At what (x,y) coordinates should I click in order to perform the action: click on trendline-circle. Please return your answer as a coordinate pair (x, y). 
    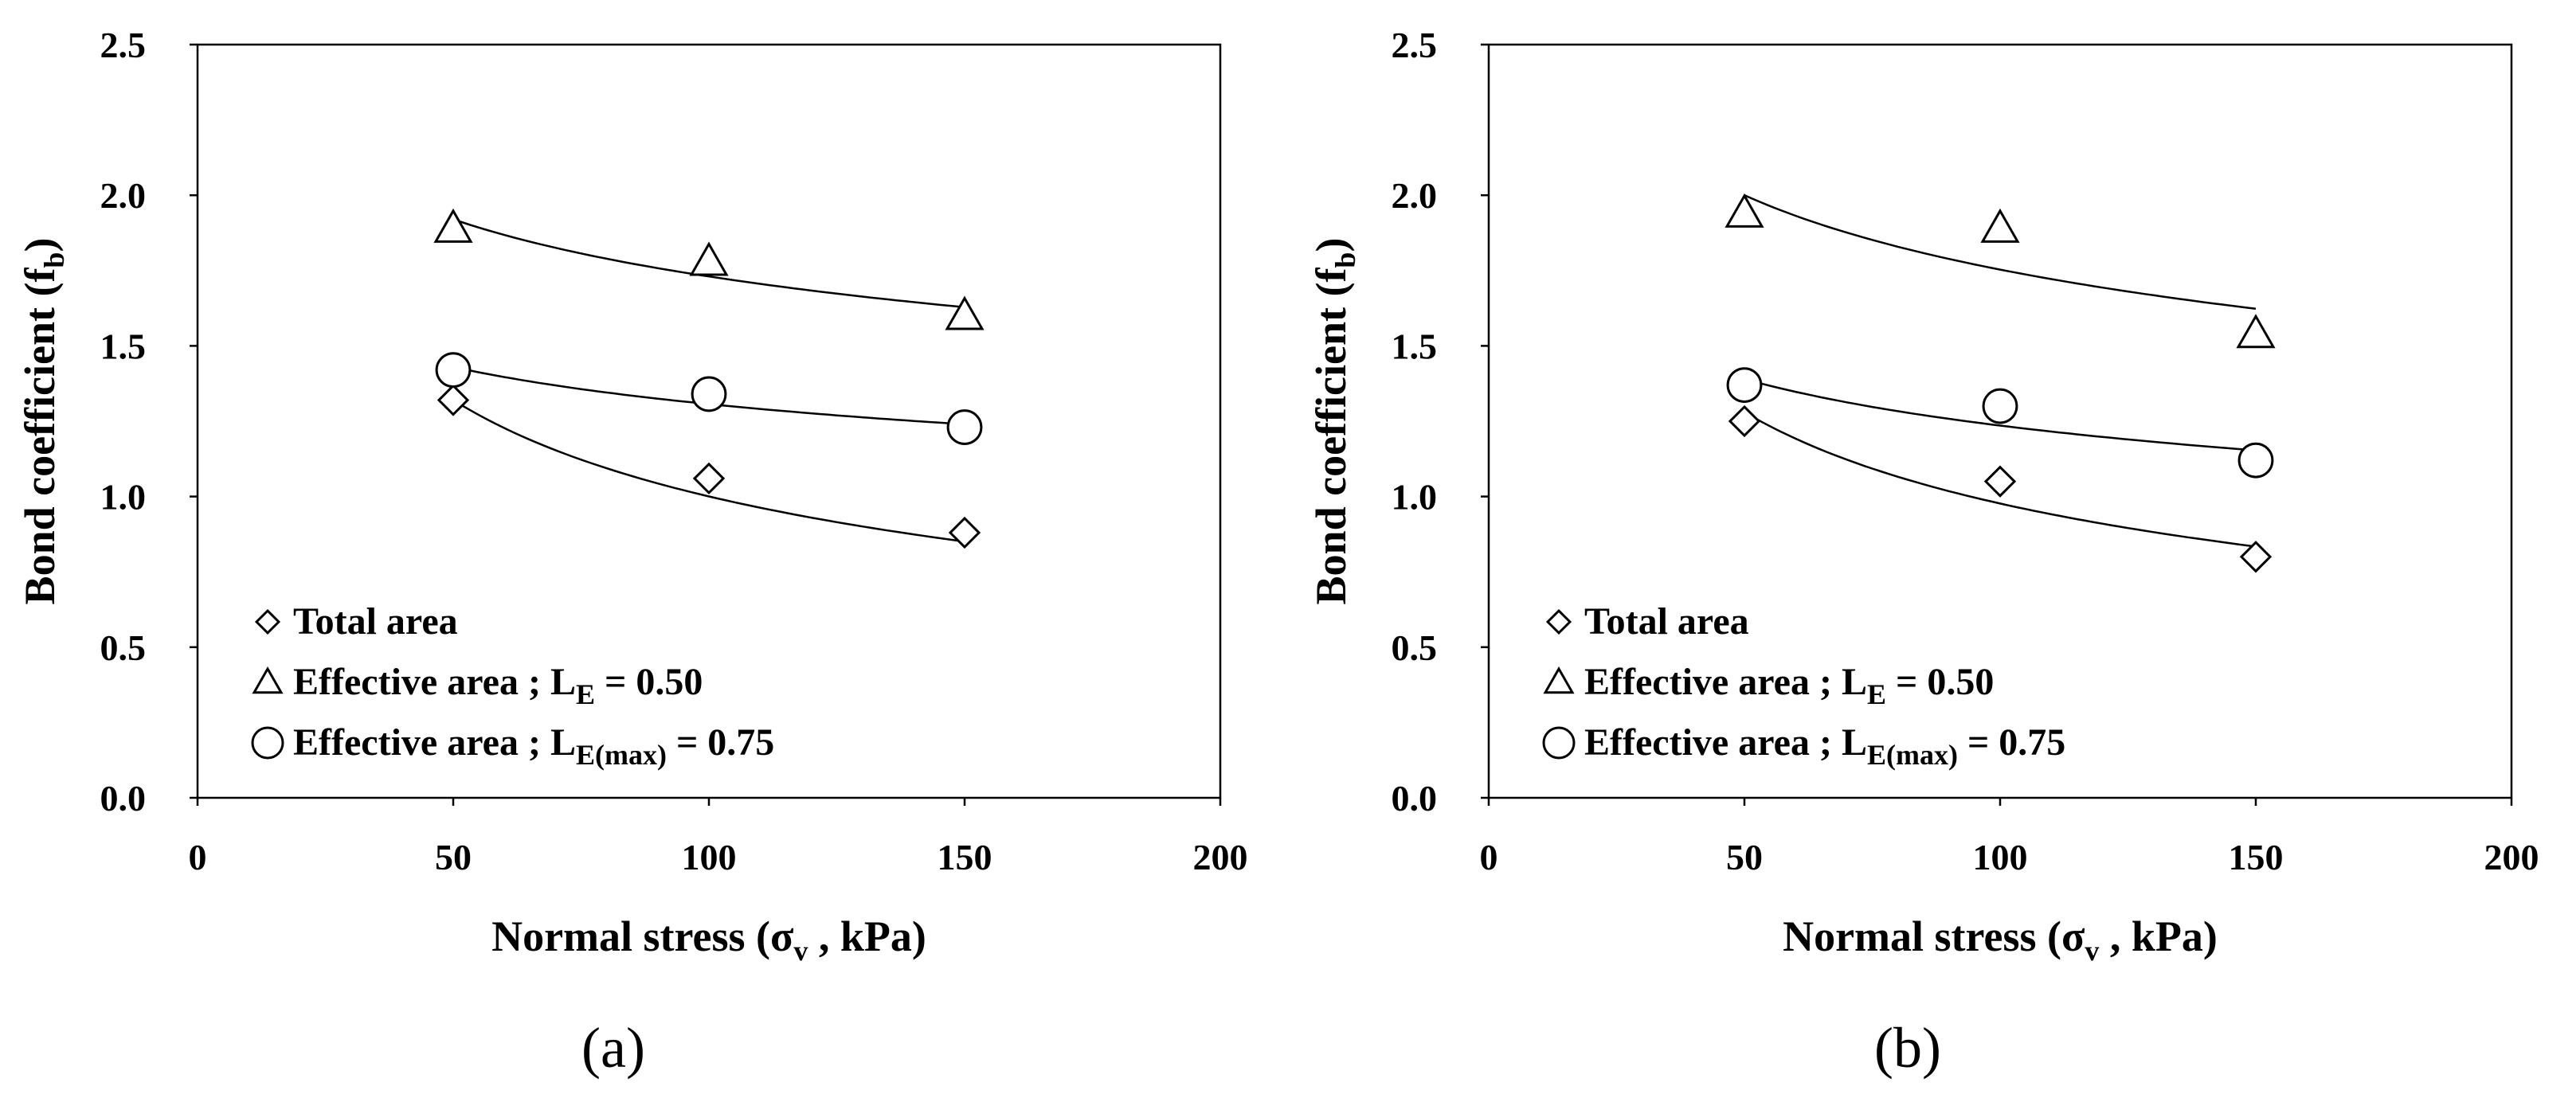
    Looking at the image, I should click on (2000, 414).